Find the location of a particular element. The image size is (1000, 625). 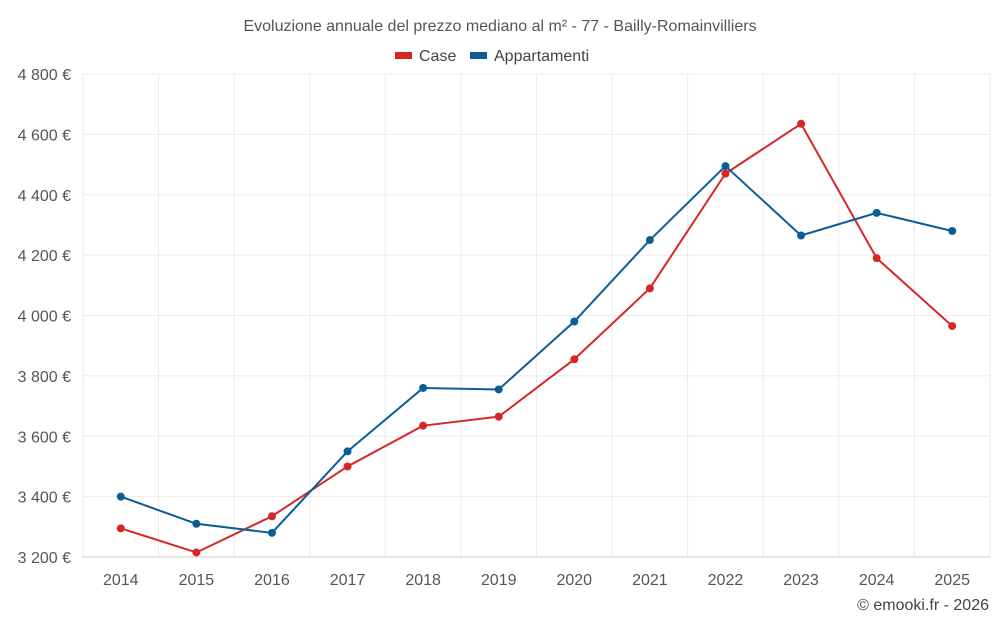

data-point-appartamenti-2024 is located at coordinates (876, 212).